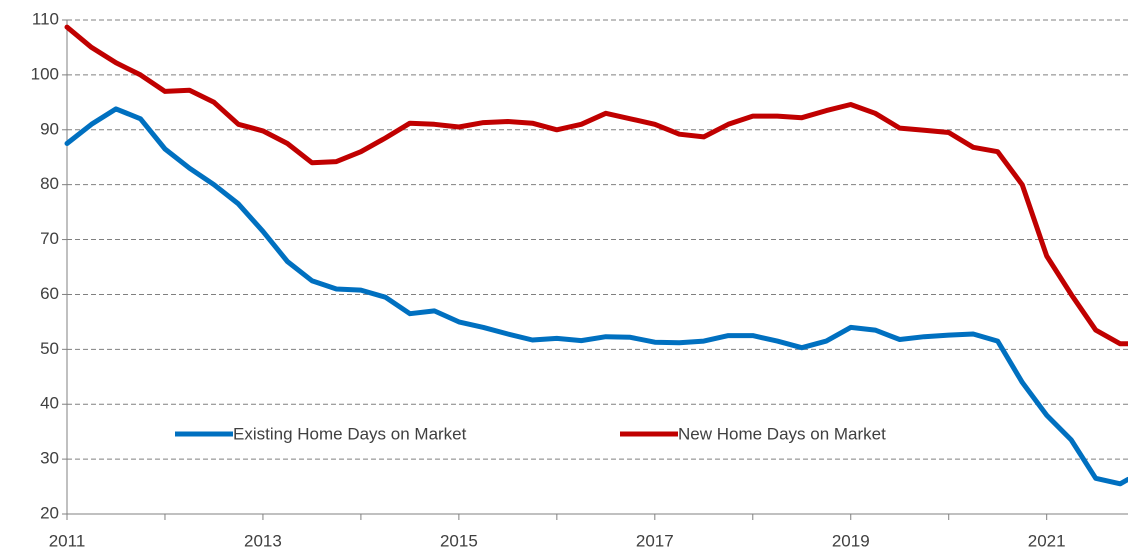 This screenshot has width=1128, height=556. Describe the element at coordinates (350, 433) in the screenshot. I see `legend-label: Existing Home Days on Market` at that location.